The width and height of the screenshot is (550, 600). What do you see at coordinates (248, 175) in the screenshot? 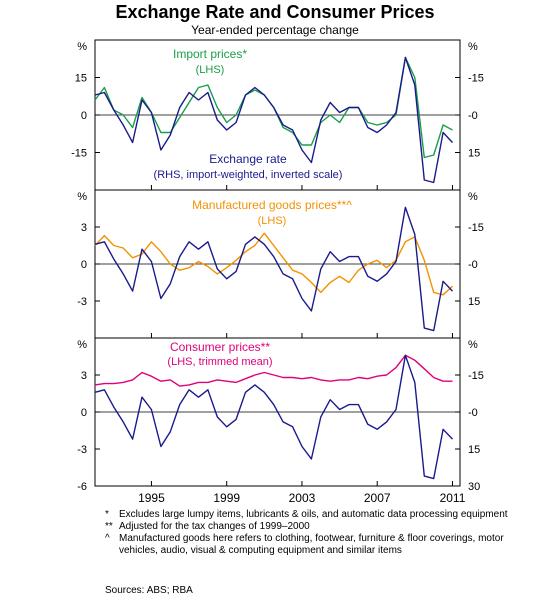
I see `series-axis-label: (RHS, import-weighted, inverted scale)` at bounding box center [248, 175].